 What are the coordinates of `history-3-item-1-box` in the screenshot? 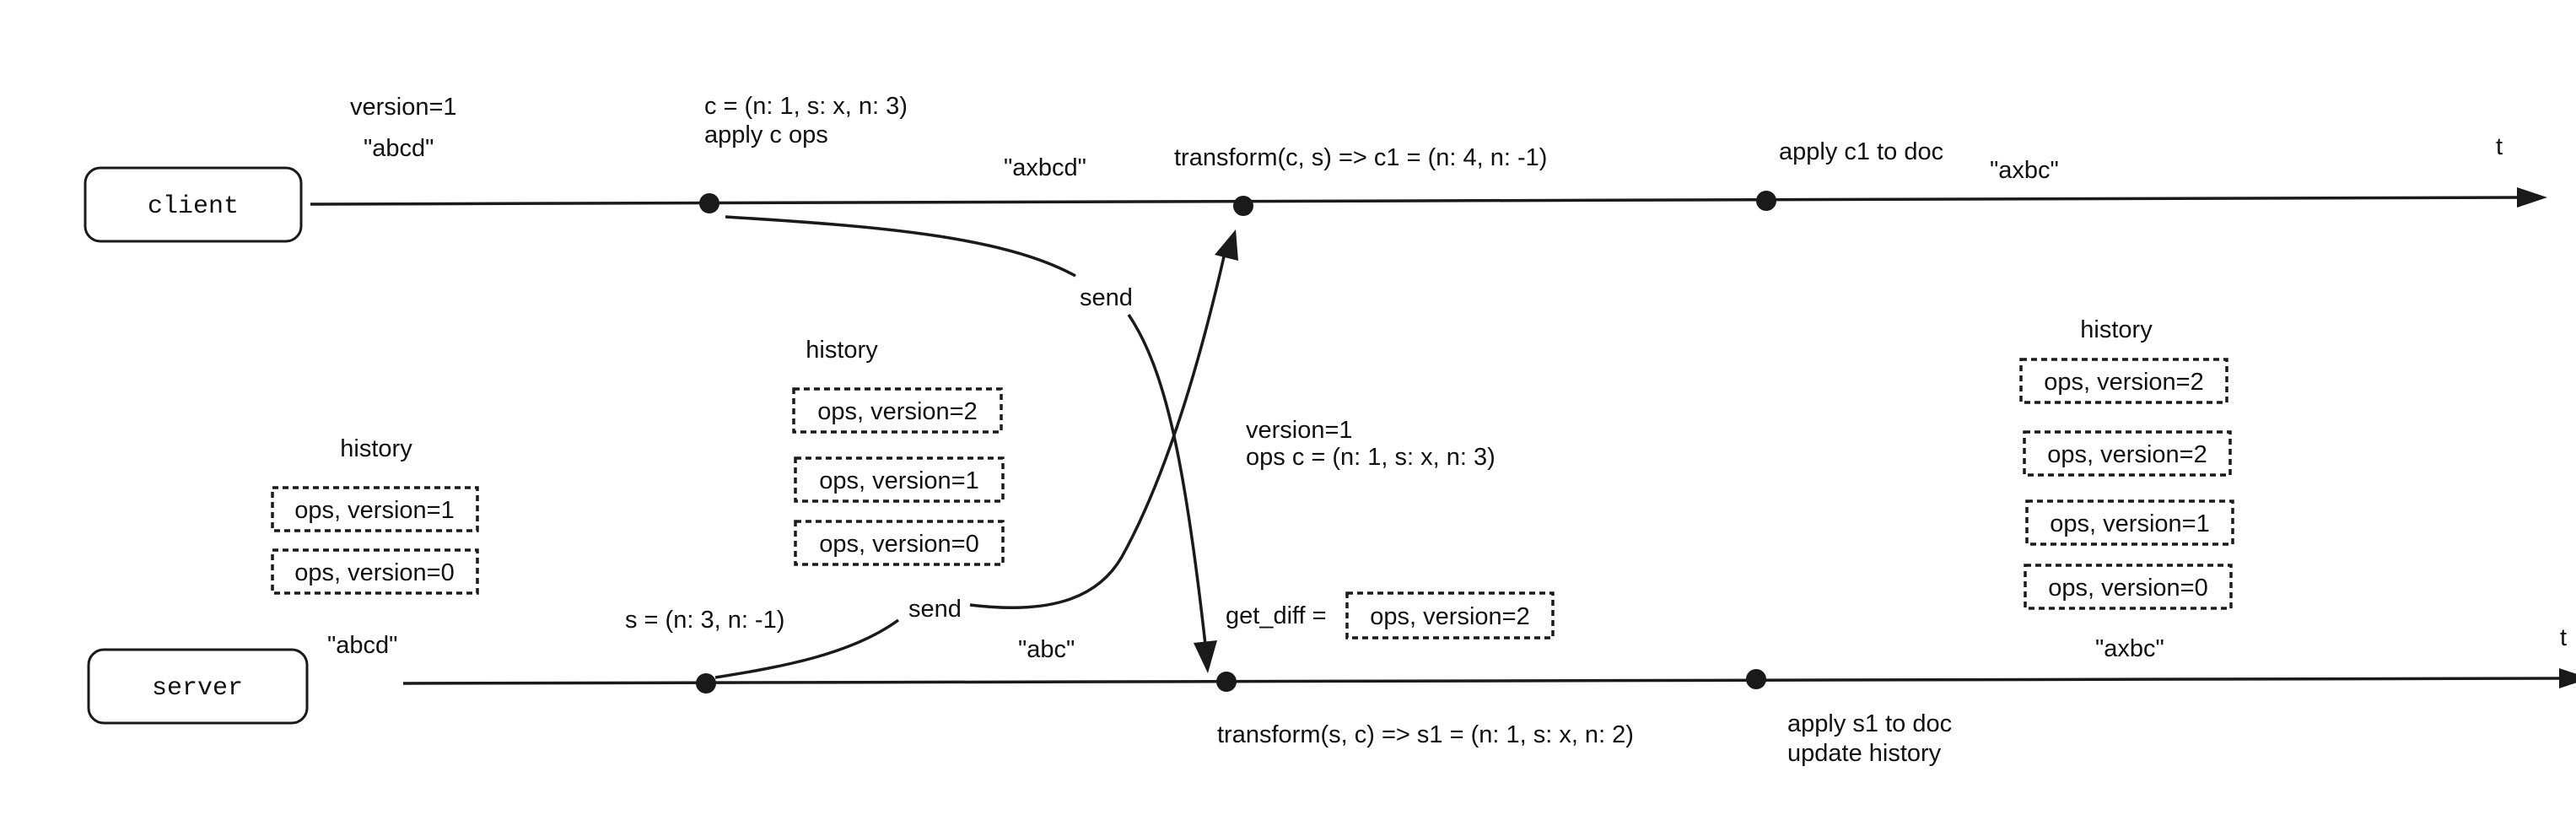 It's located at (2123, 381).